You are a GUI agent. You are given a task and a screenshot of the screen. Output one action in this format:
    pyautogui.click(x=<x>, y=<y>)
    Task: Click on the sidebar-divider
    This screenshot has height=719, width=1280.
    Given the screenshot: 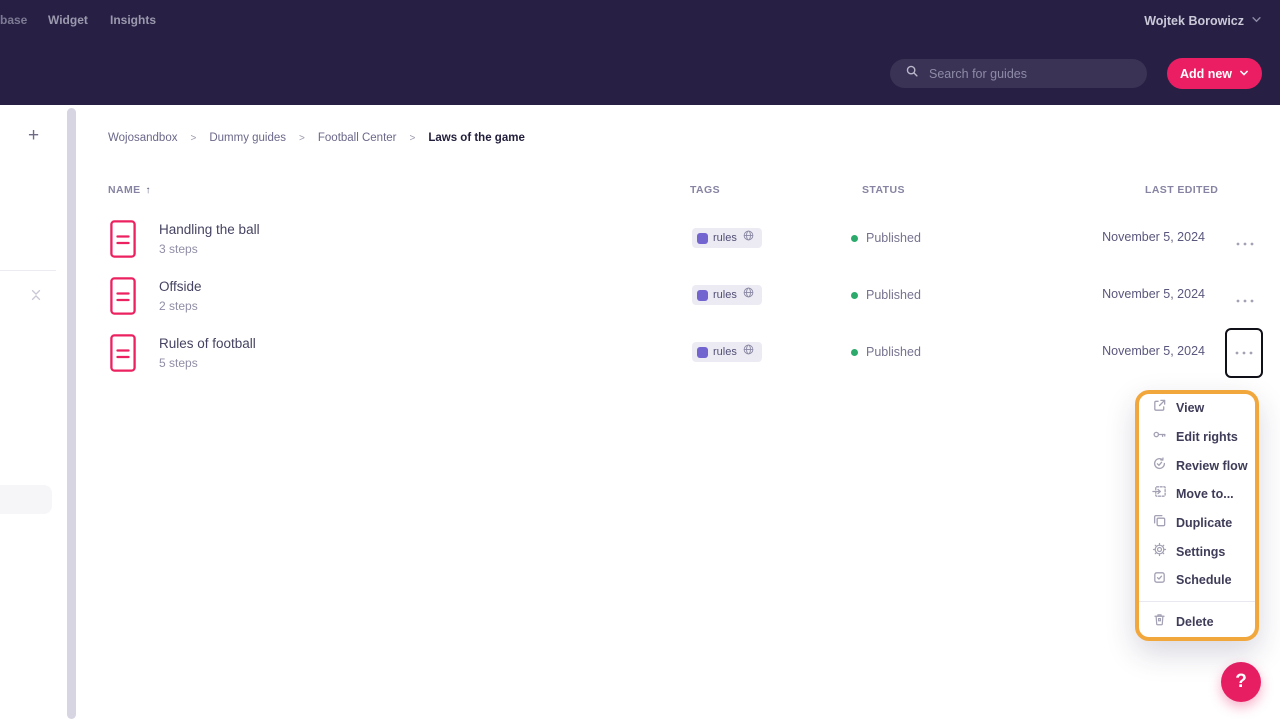 What is the action you would take?
    pyautogui.click(x=28, y=270)
    